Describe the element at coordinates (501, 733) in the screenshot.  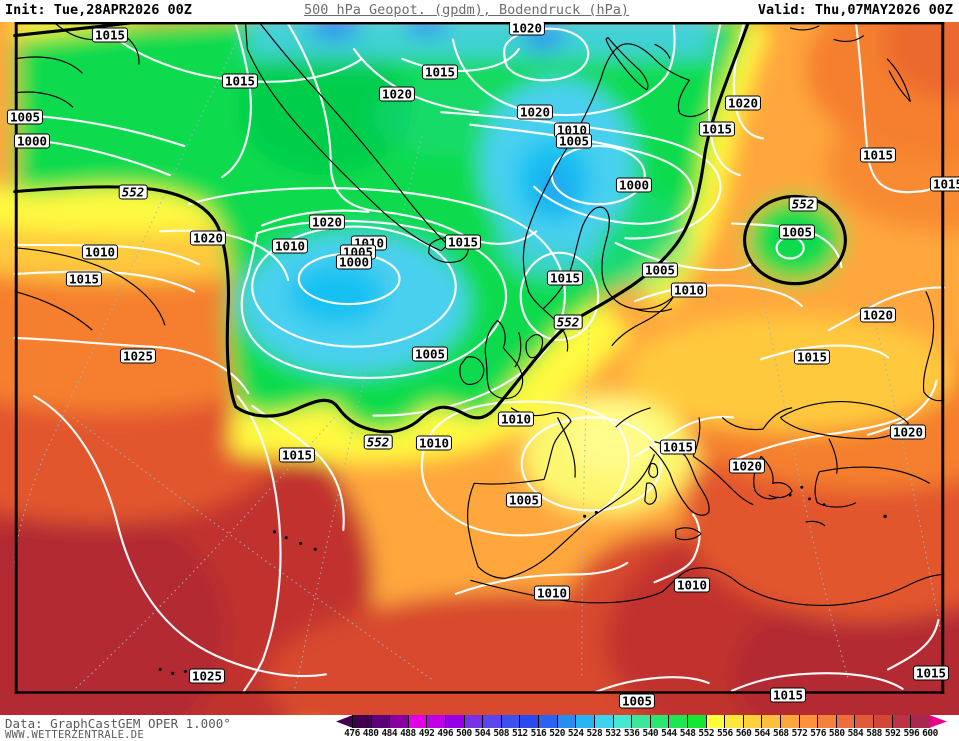
I see `colorbar-tick: 508` at that location.